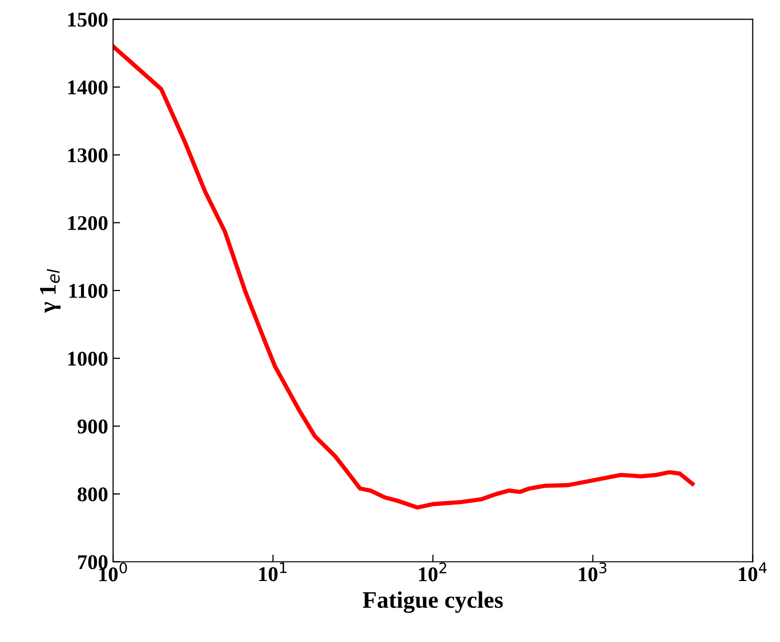 The height and width of the screenshot is (642, 780). What do you see at coordinates (88, 291) in the screenshot?
I see `y-tick-label: 1100` at bounding box center [88, 291].